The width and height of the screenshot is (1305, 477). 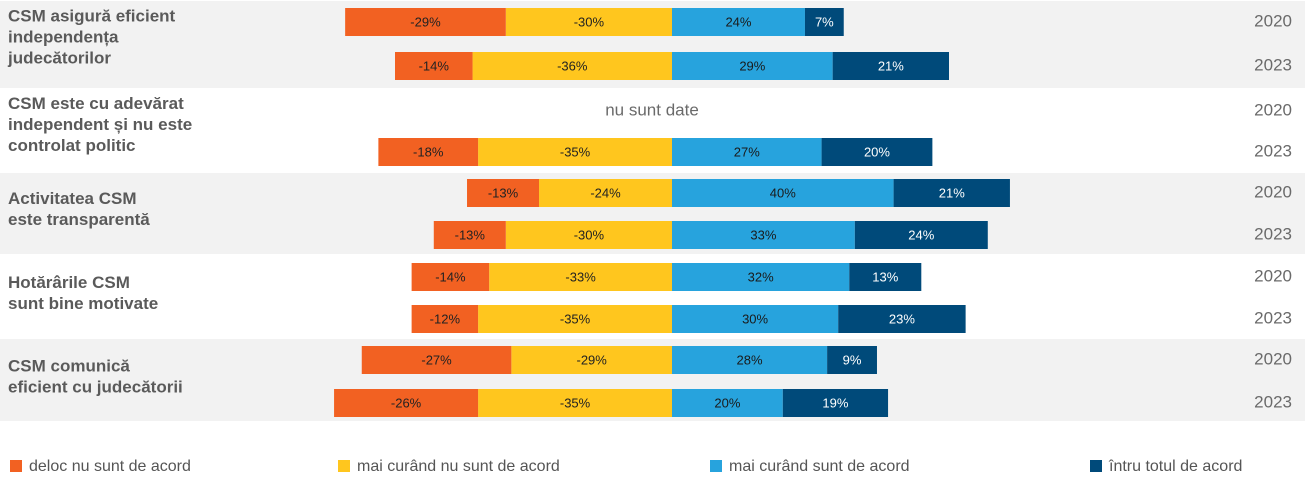 I want to click on value-label: -36%, so click(x=572, y=65).